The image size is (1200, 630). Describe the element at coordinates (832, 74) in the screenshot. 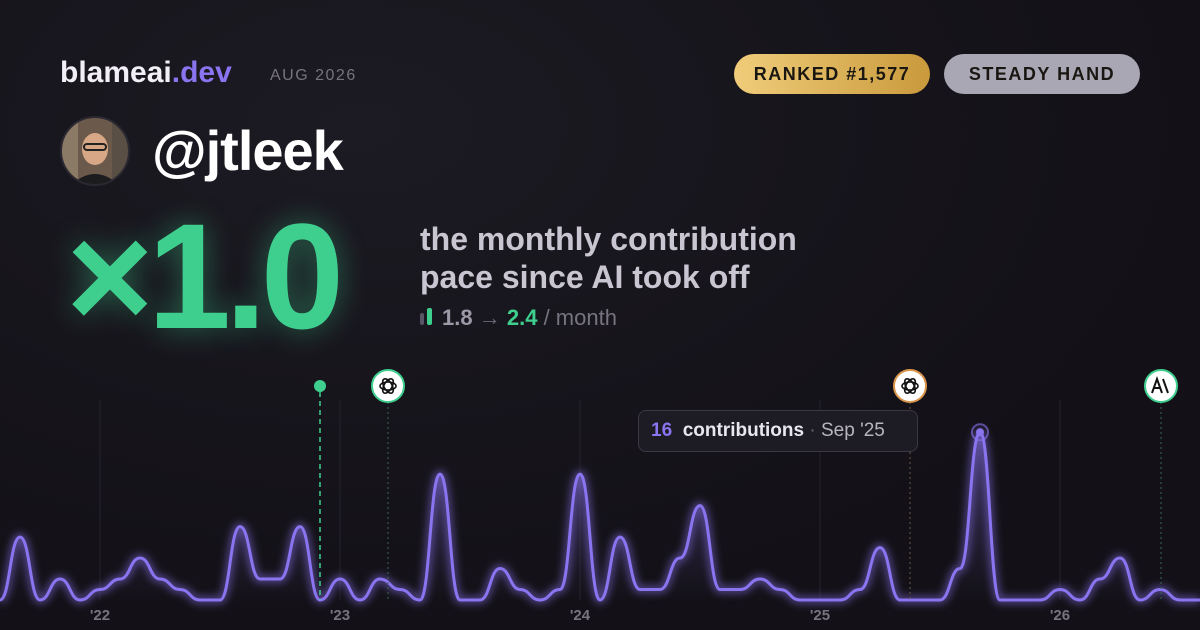

I see `rank-badge: RANKED #1,577` at that location.